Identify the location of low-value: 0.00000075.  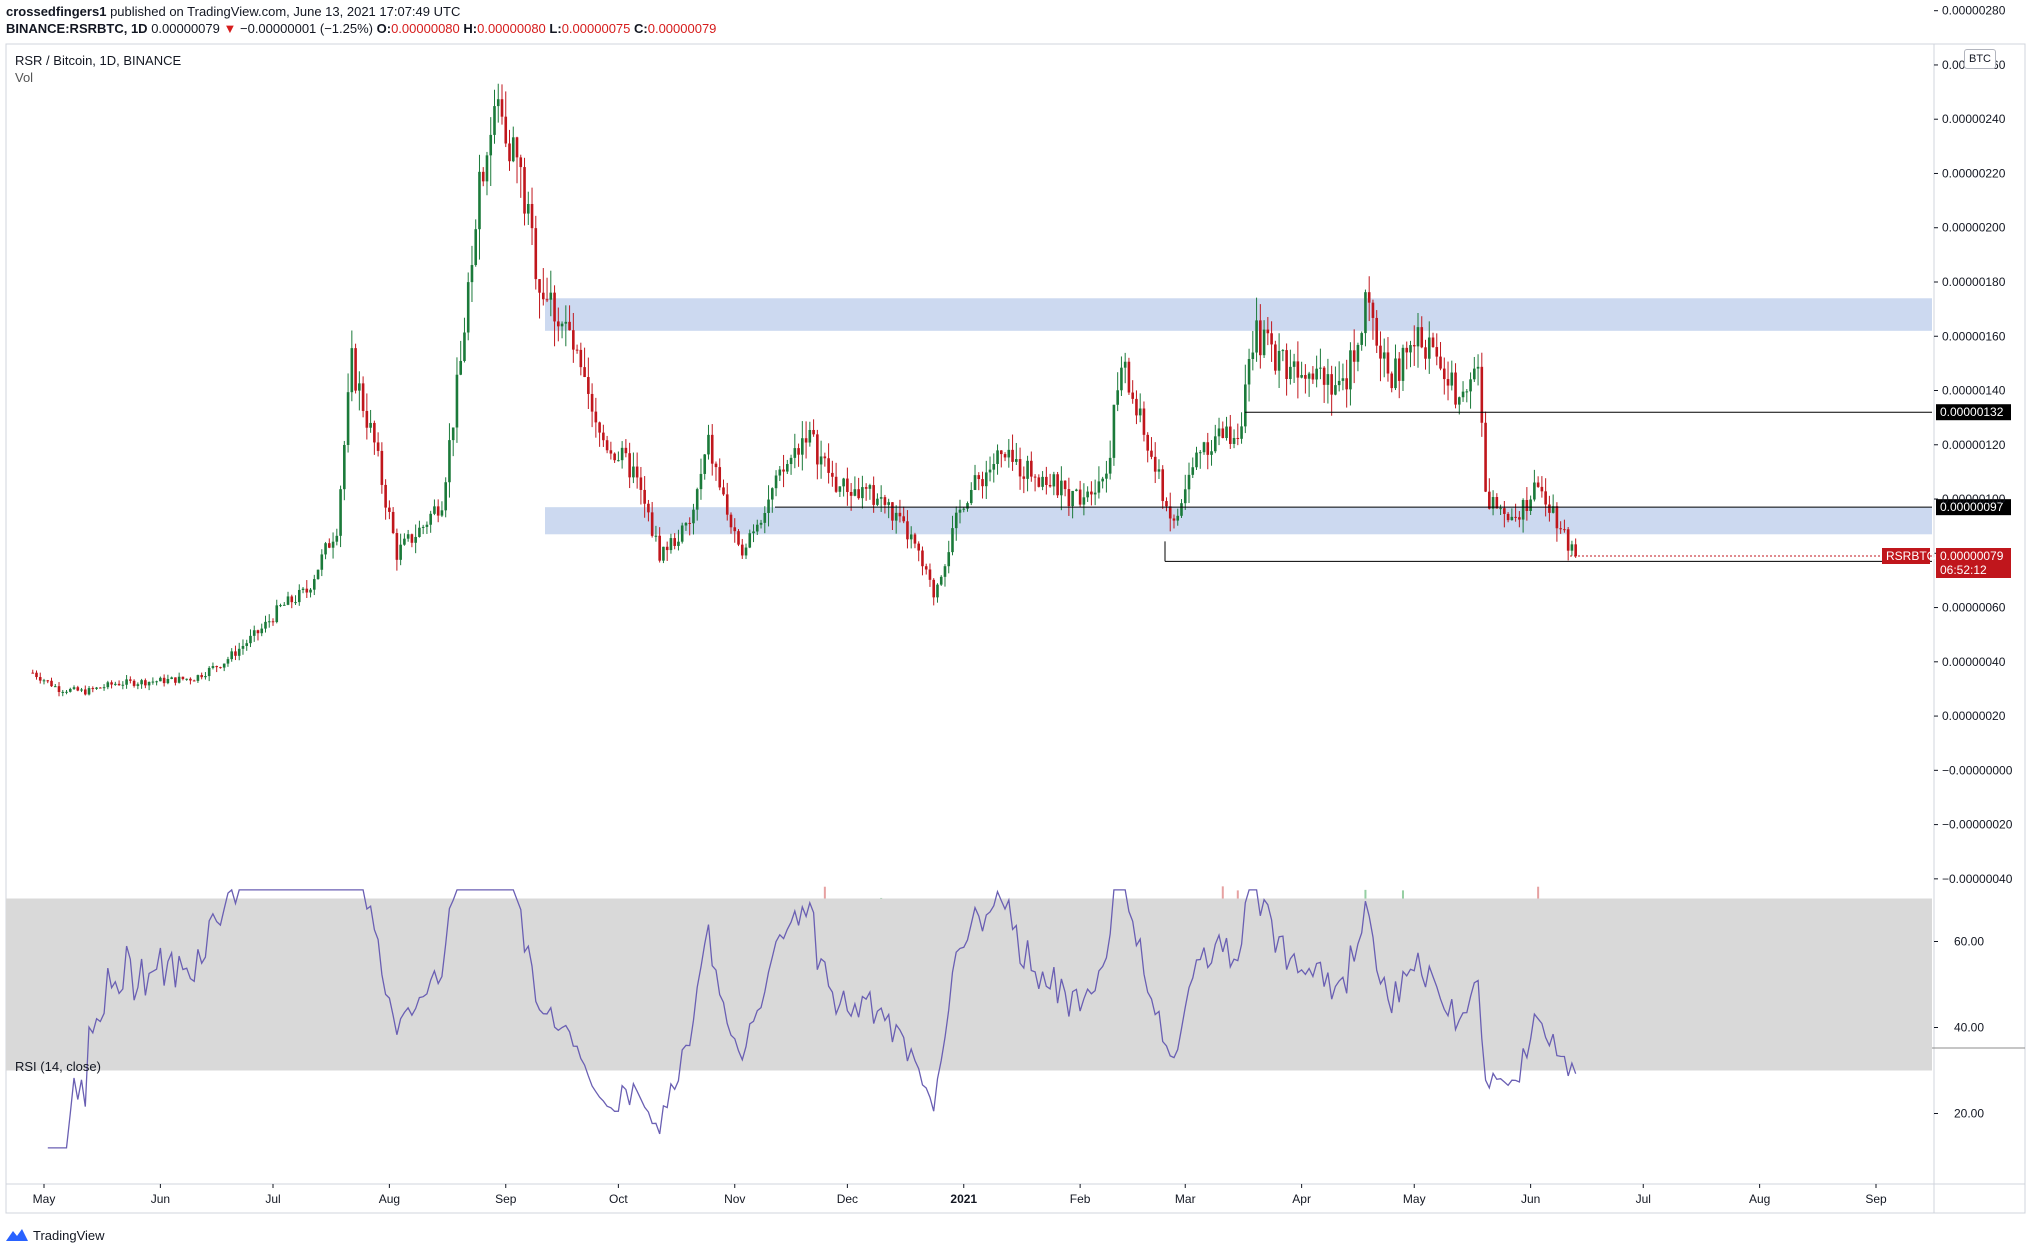
(596, 28).